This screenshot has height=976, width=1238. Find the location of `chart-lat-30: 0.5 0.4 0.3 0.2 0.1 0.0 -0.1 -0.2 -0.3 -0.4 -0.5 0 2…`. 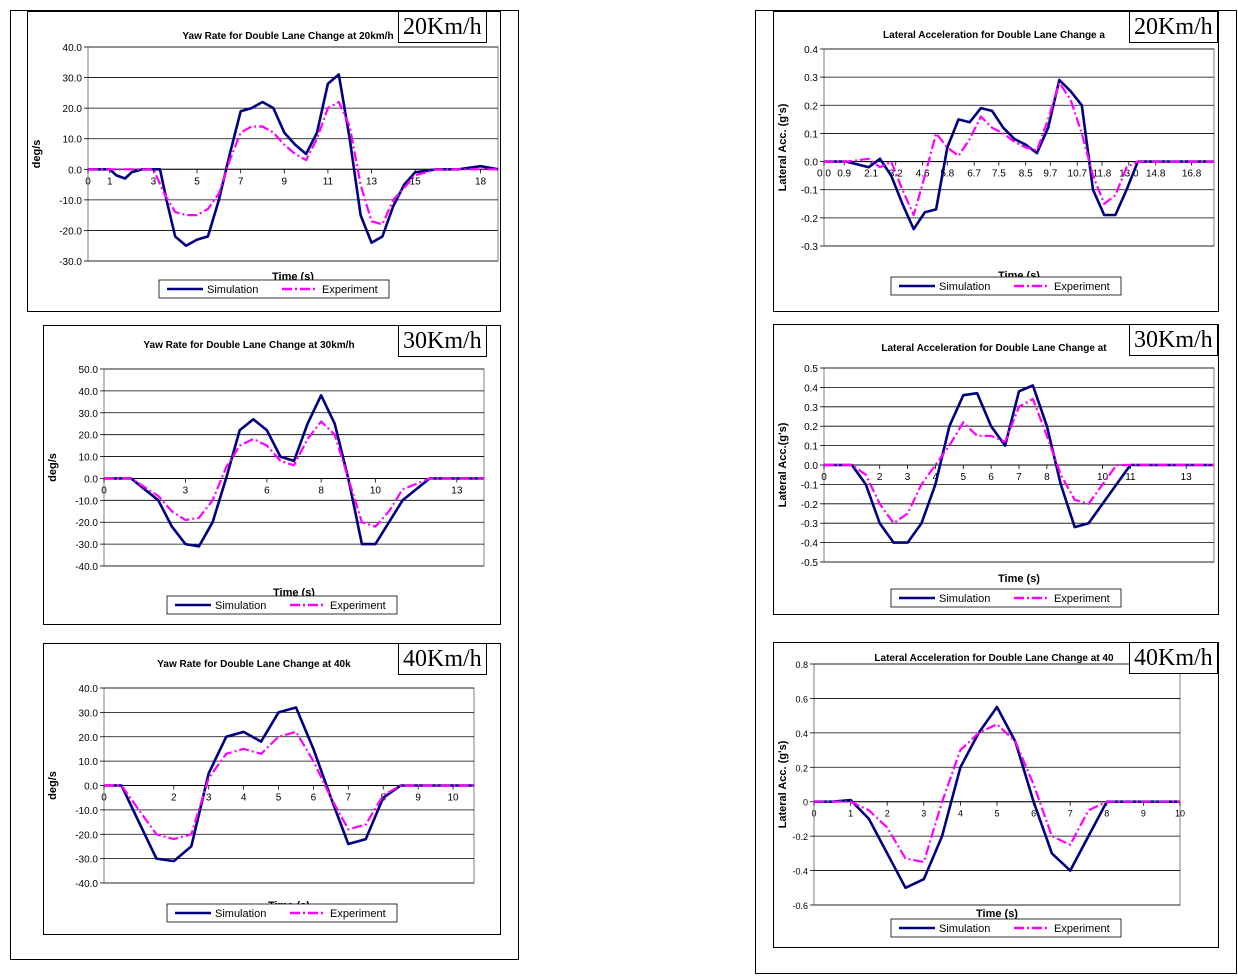

chart-lat-30: 0.5 0.4 0.3 0.2 0.1 0.0 -0.1 -0.2 -0.3 -0.4 -0.5 0 2… is located at coordinates (996, 469).